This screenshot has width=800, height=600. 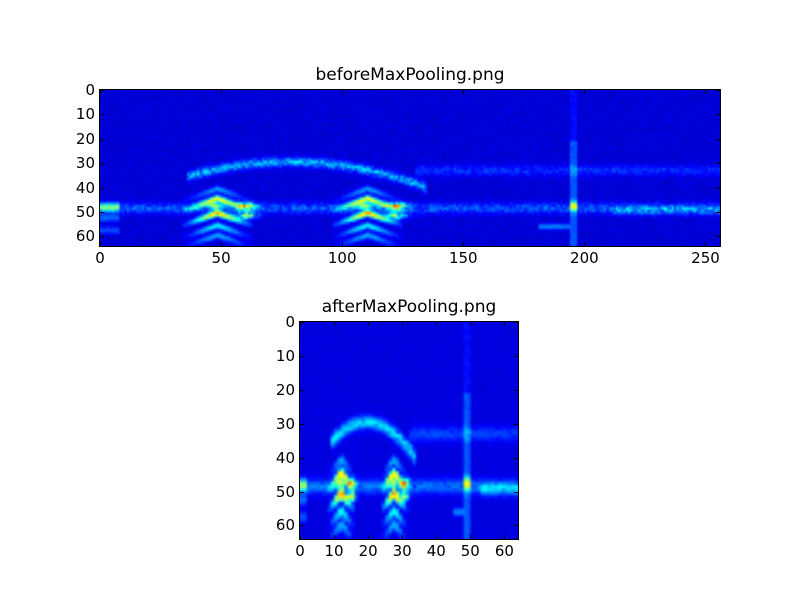 What do you see at coordinates (342, 258) in the screenshot?
I see `x-tick-label: 100` at bounding box center [342, 258].